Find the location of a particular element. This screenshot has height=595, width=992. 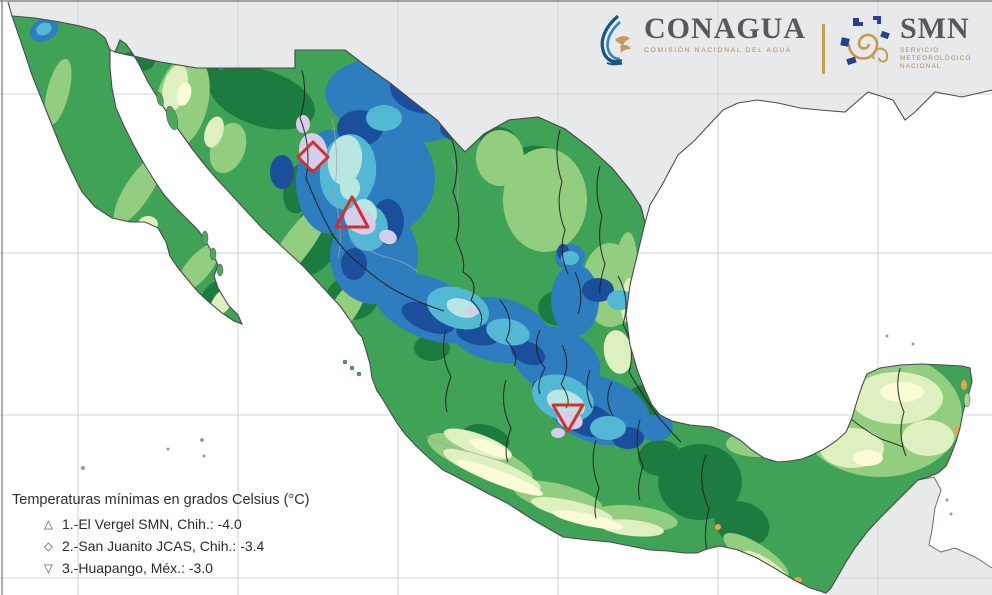

smn-tagline-line-2: METEOROLÓGICO is located at coordinates (936, 58).